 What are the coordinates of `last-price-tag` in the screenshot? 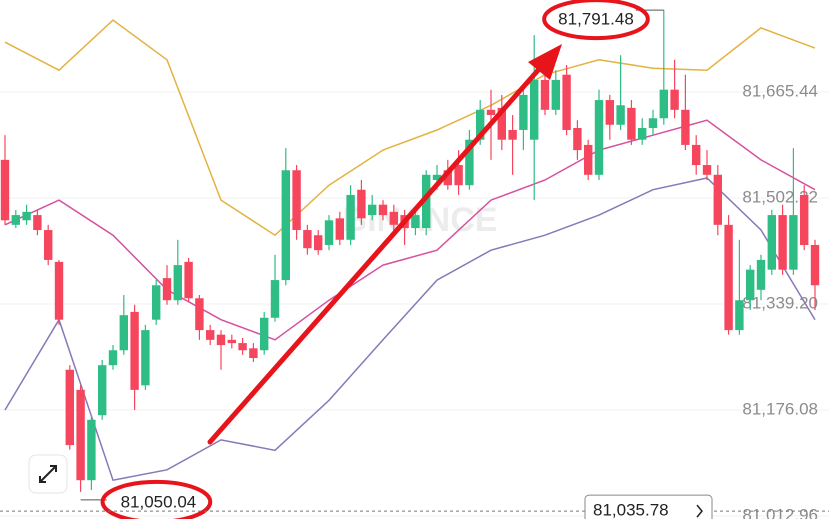 It's located at (648, 506).